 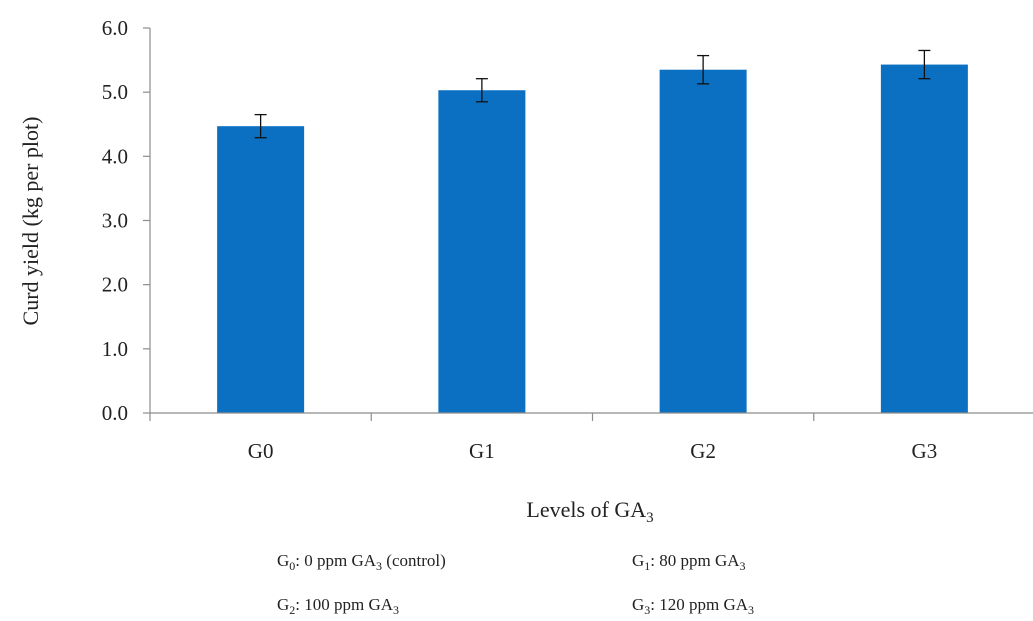 I want to click on bar-g3, so click(x=924, y=238).